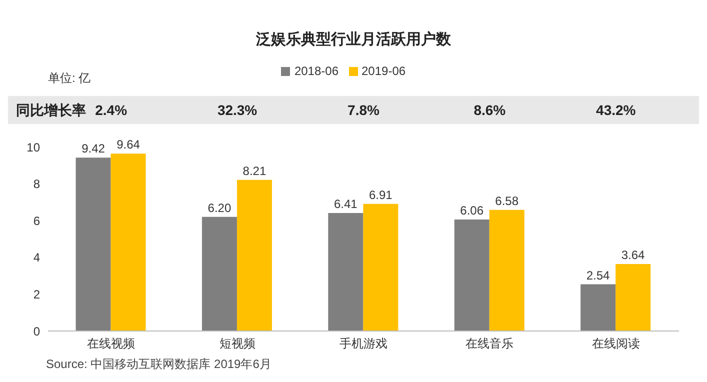  Describe the element at coordinates (384, 71) in the screenshot. I see `legend-label: 2019-06` at that location.